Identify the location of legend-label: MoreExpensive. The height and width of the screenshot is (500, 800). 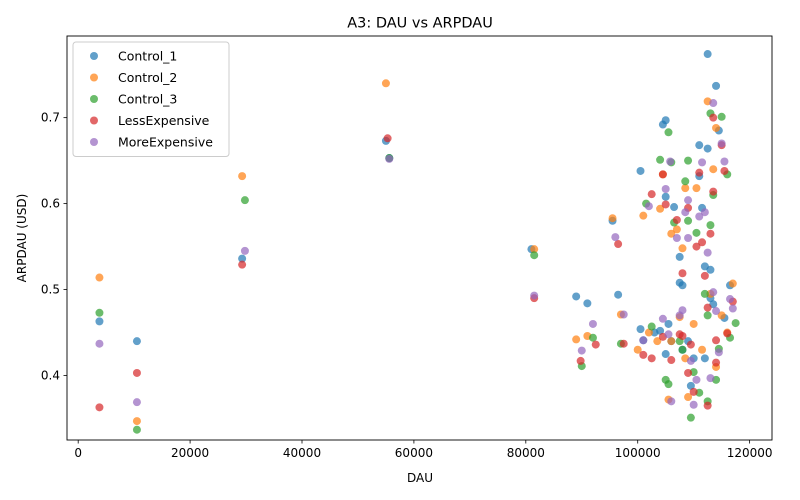
(165, 142).